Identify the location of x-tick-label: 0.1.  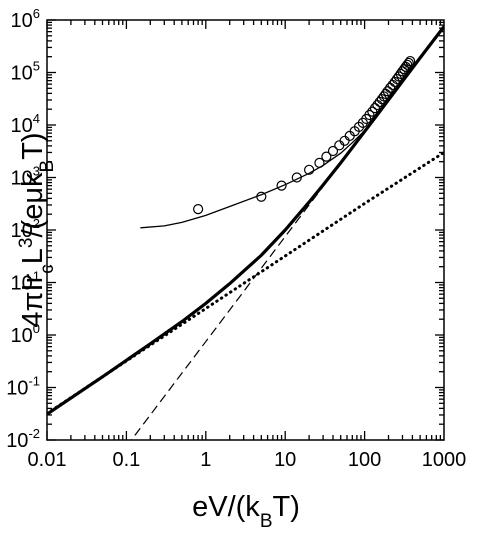
(126, 460).